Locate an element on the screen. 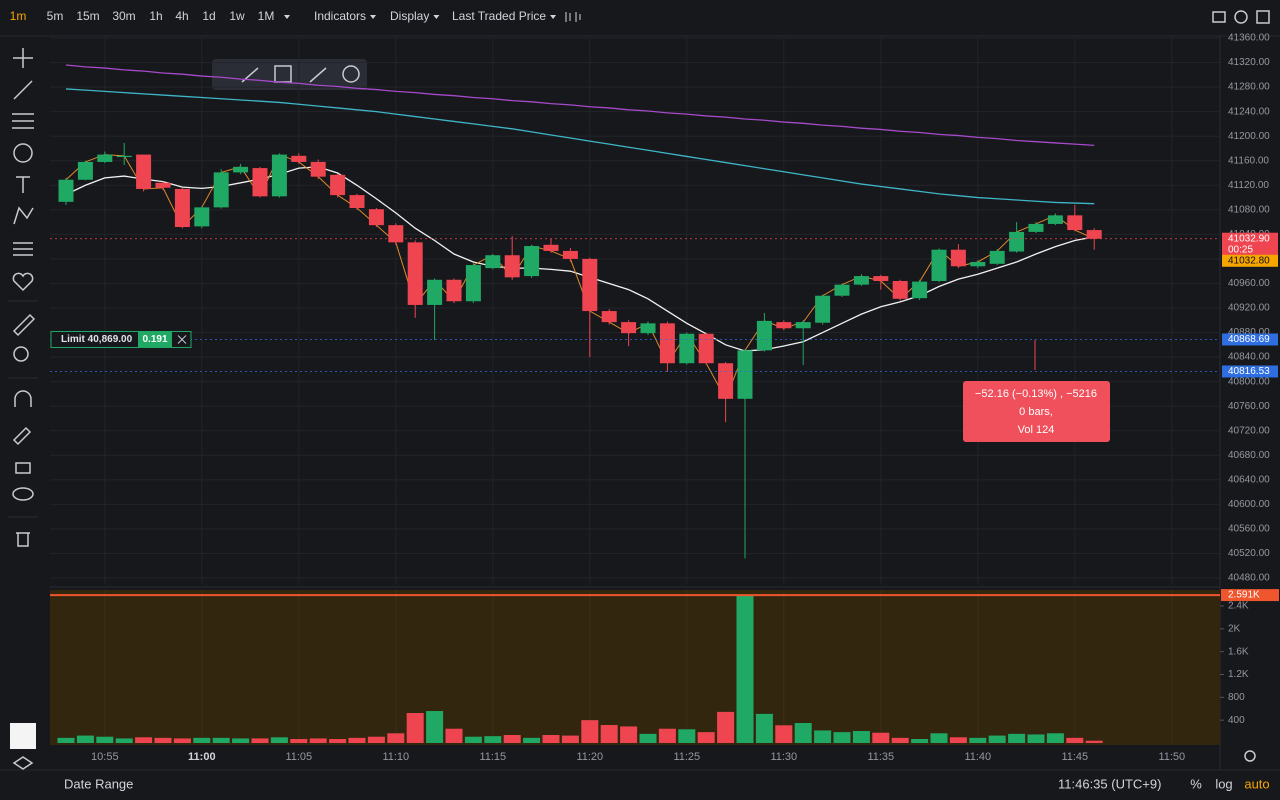  limit-cancel is located at coordinates (182, 339).